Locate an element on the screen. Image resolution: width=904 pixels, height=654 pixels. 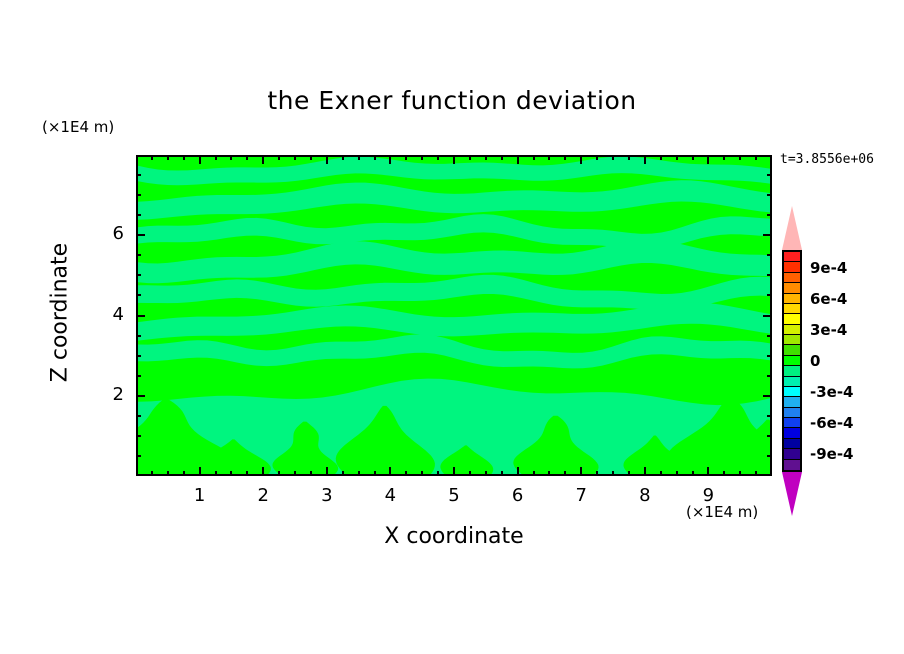
timestamp-annotation: t=3.8556e+06 is located at coordinates (827, 159).